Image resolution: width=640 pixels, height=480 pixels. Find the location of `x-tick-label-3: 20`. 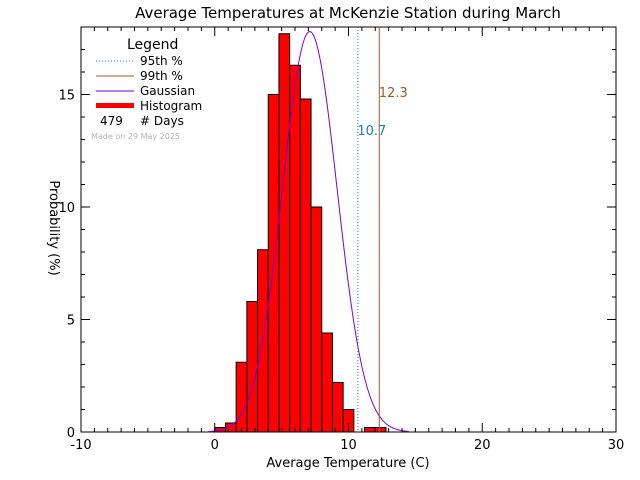

x-tick-label-3: 20 is located at coordinates (482, 445).